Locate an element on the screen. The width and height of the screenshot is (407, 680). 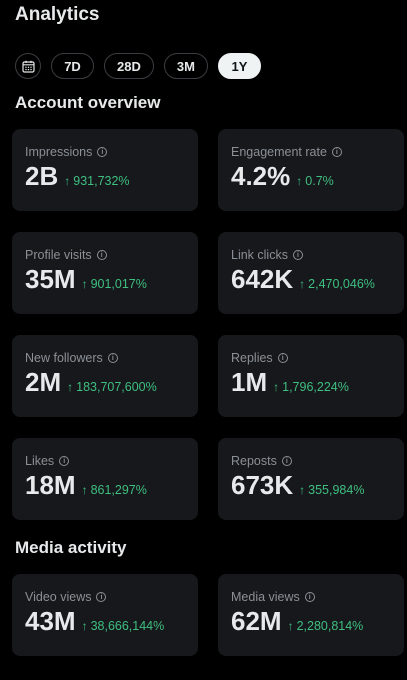
metric-card-impressions: Impressions i 2B ↑ 931,732% is located at coordinates (105, 170).